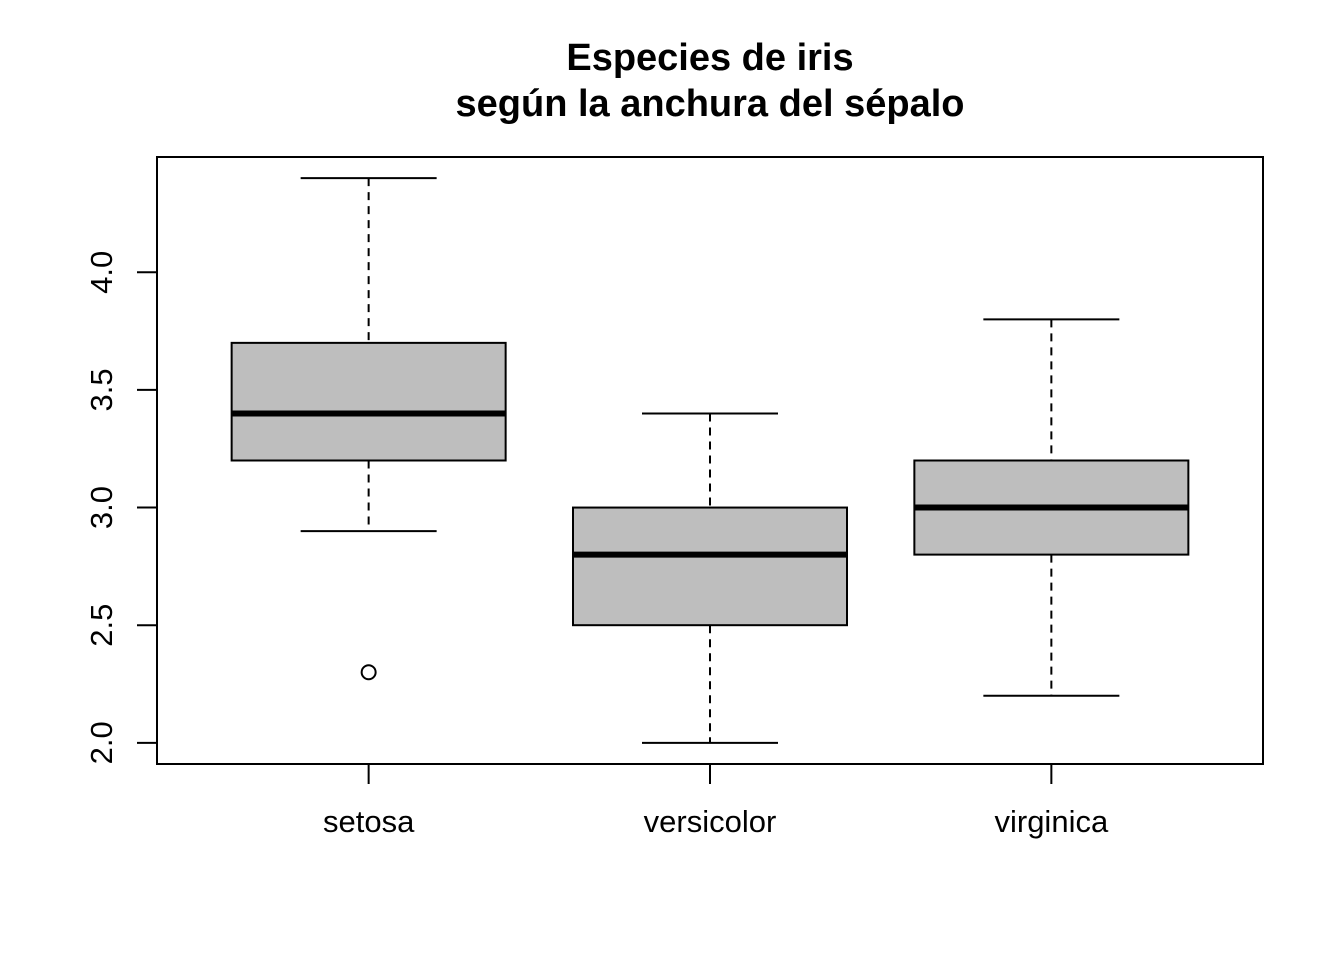 The height and width of the screenshot is (960, 1344). Describe the element at coordinates (709, 58) in the screenshot. I see `chart-title-line-1: Especies de iris` at that location.